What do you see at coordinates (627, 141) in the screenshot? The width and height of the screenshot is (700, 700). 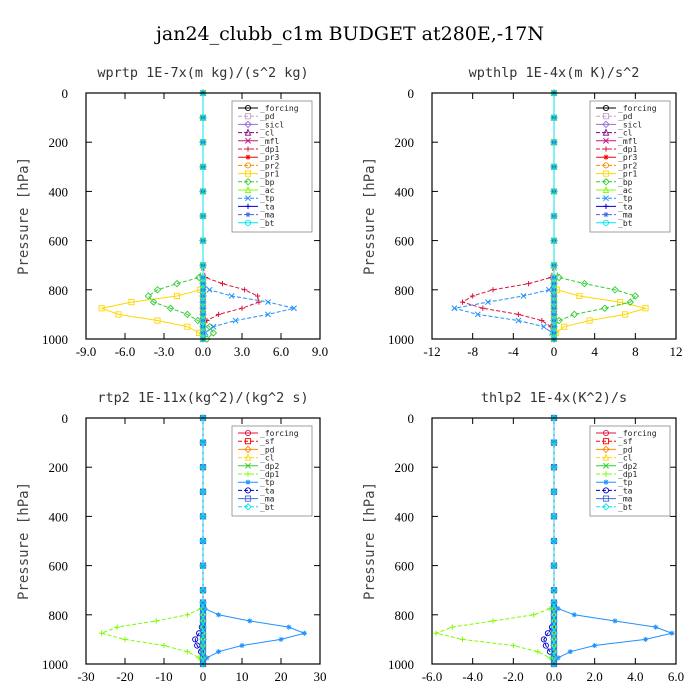 I see `legend-label: _mfl` at bounding box center [627, 141].